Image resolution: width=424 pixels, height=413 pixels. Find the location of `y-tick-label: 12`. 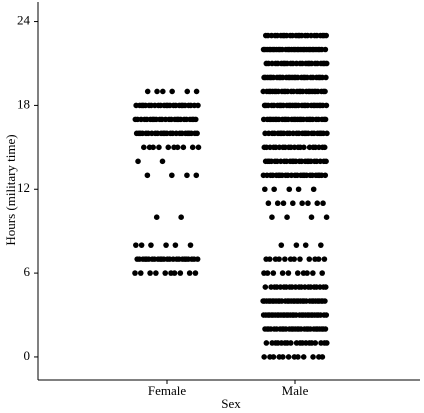

y-tick-label: 12 is located at coordinates (23, 187).